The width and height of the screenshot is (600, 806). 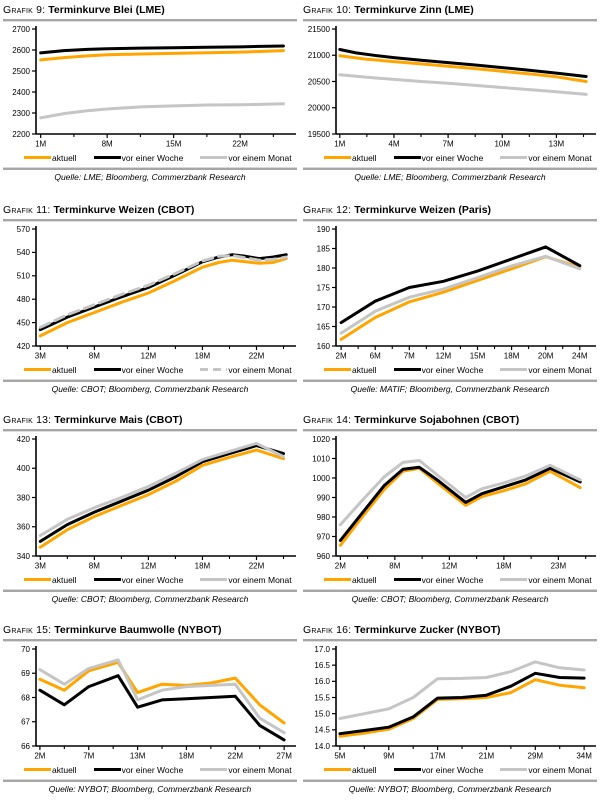 What do you see at coordinates (24, 346) in the screenshot?
I see `svg-text: 420` at bounding box center [24, 346].